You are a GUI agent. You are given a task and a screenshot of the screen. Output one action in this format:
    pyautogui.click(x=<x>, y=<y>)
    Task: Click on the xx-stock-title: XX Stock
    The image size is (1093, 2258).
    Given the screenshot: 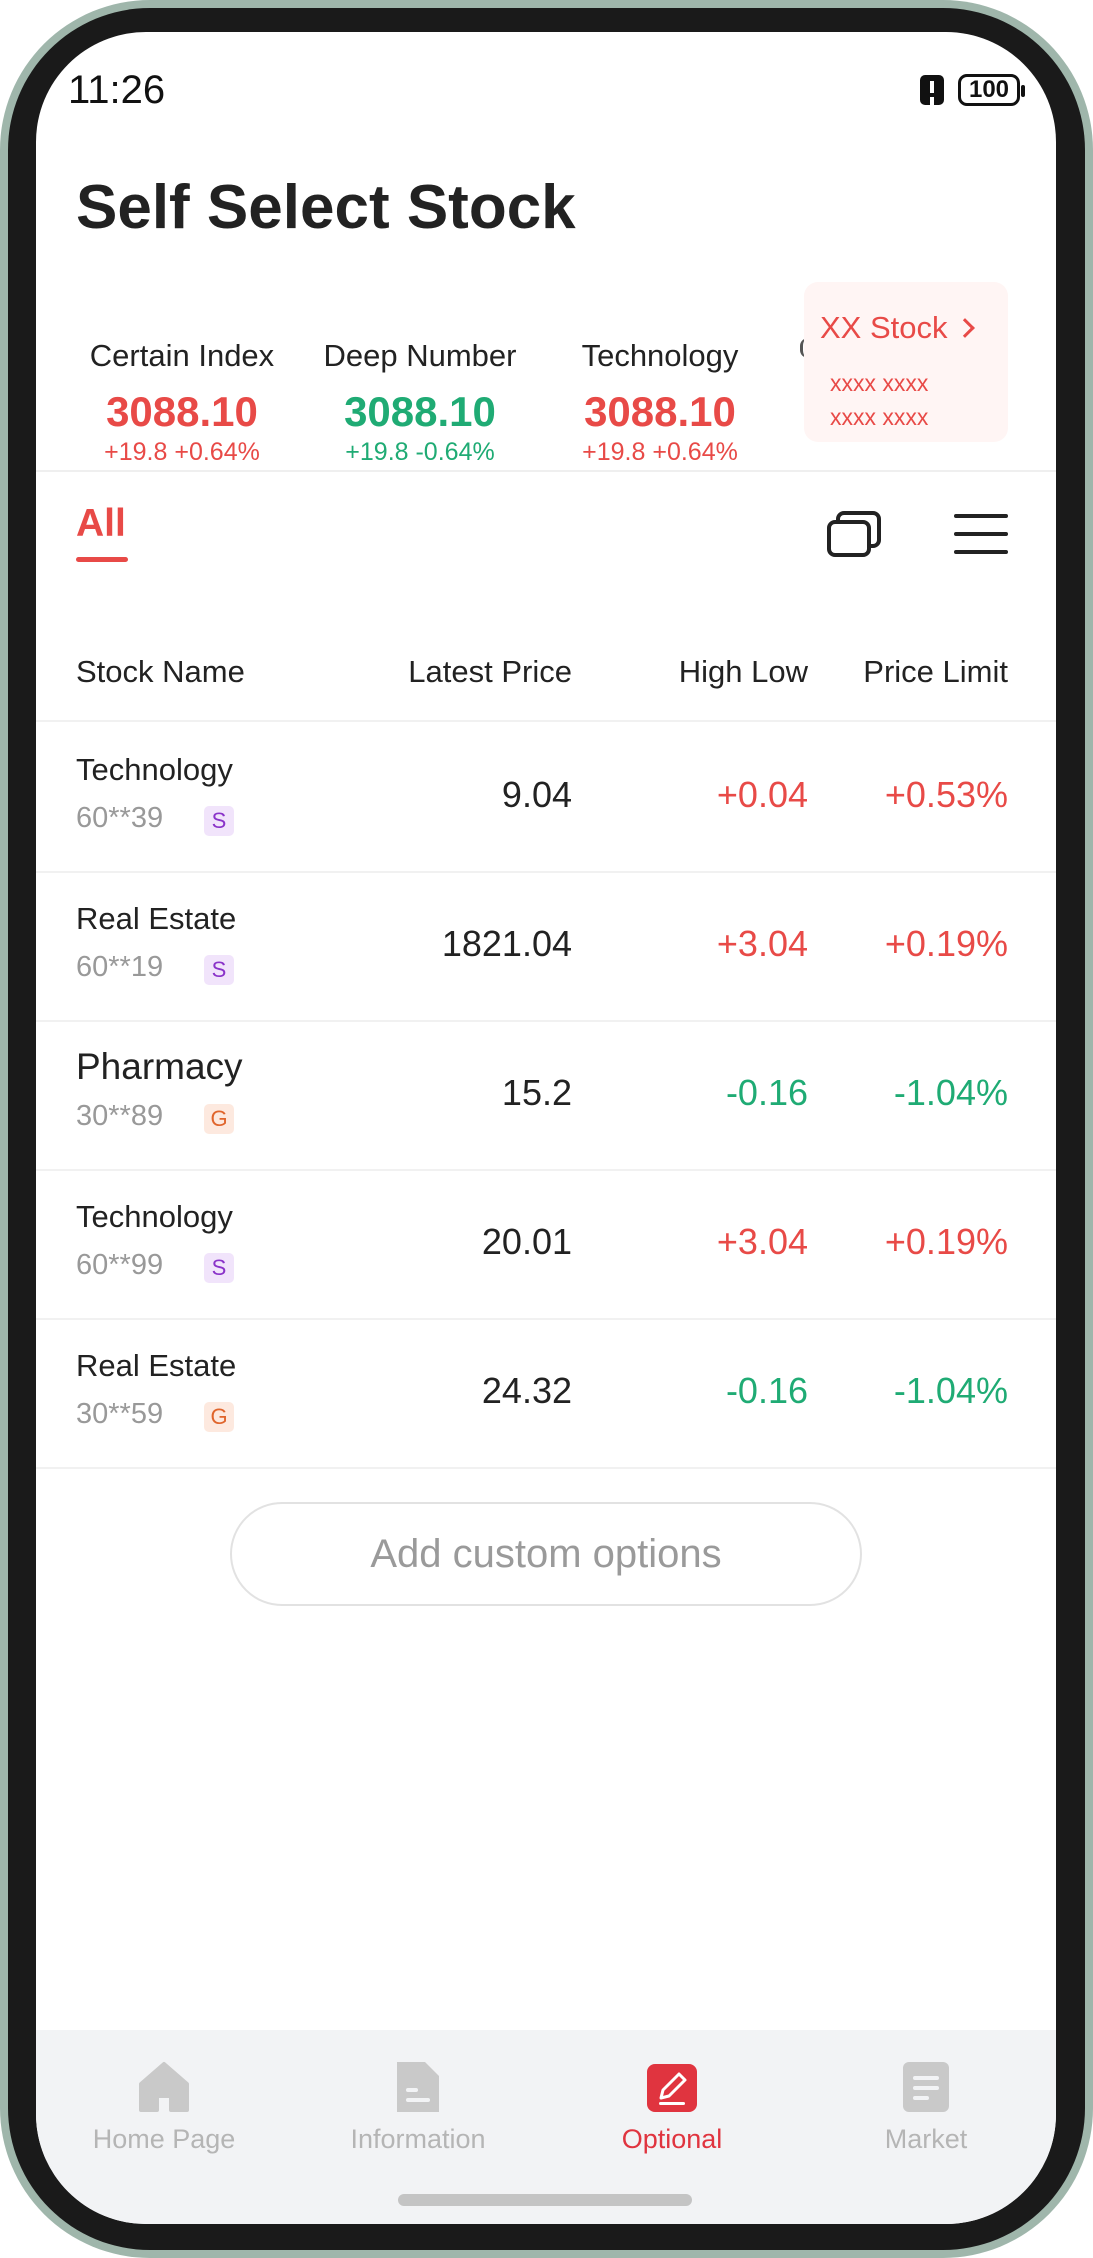 What is the action you would take?
    pyautogui.click(x=897, y=328)
    